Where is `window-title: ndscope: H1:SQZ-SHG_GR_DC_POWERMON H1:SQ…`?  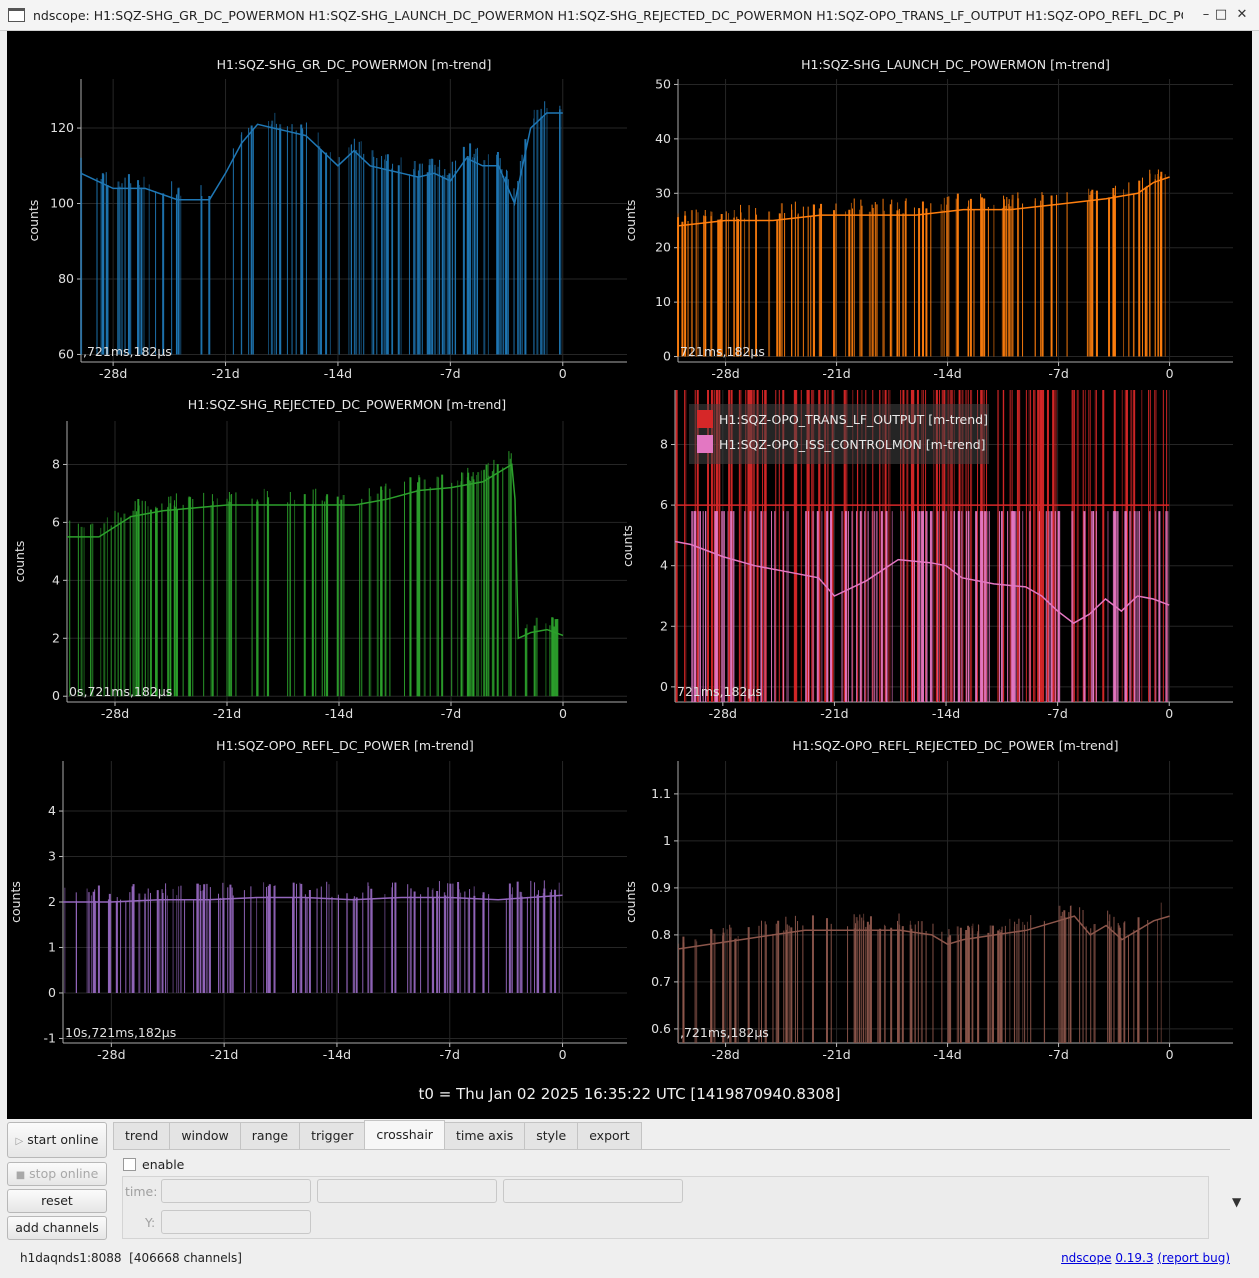 window-title: ndscope: H1:SQZ-SHG_GR_DC_POWERMON H1:SQ… is located at coordinates (608, 15).